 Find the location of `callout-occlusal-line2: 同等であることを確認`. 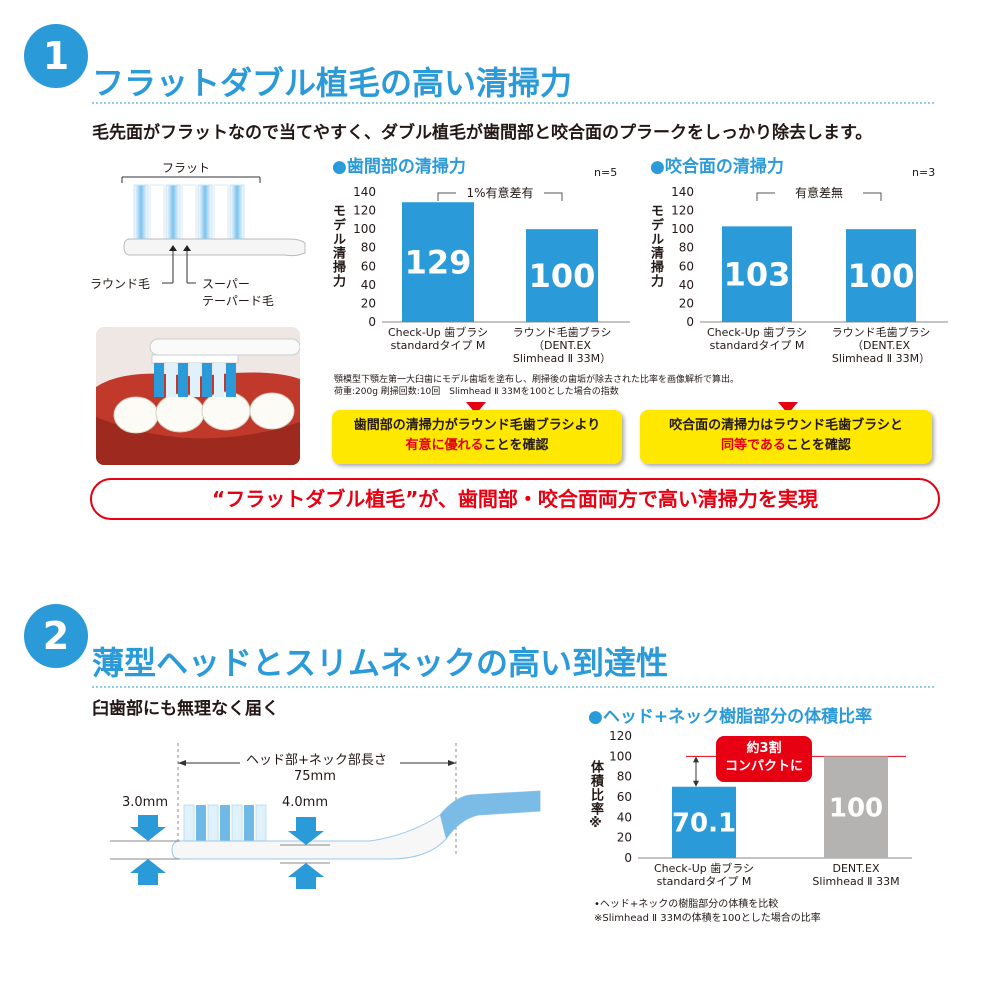

callout-occlusal-line2: 同等であることを確認 is located at coordinates (786, 446).